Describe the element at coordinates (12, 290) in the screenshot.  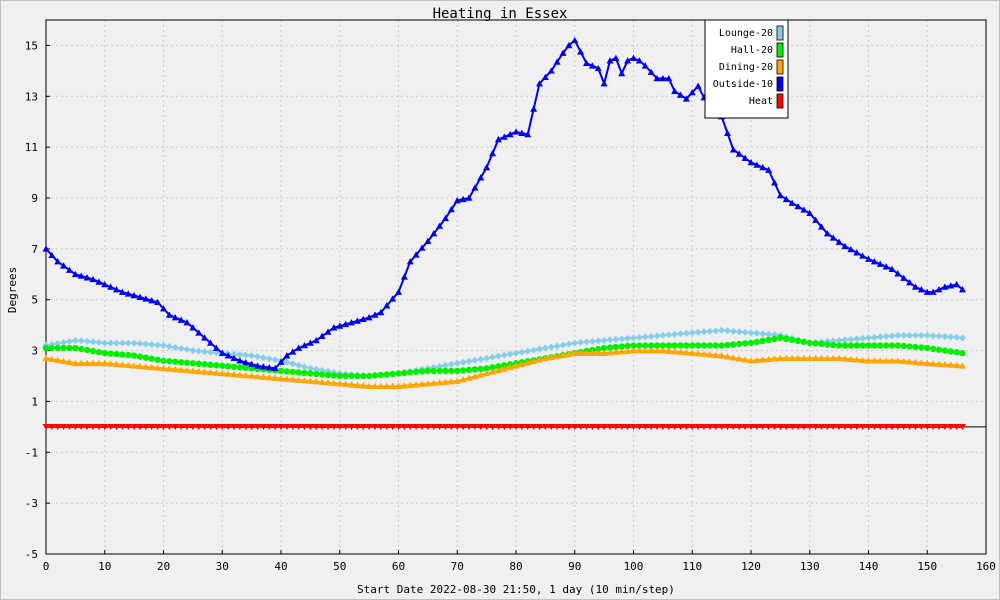
I see `y-axis-label: Degrees` at that location.